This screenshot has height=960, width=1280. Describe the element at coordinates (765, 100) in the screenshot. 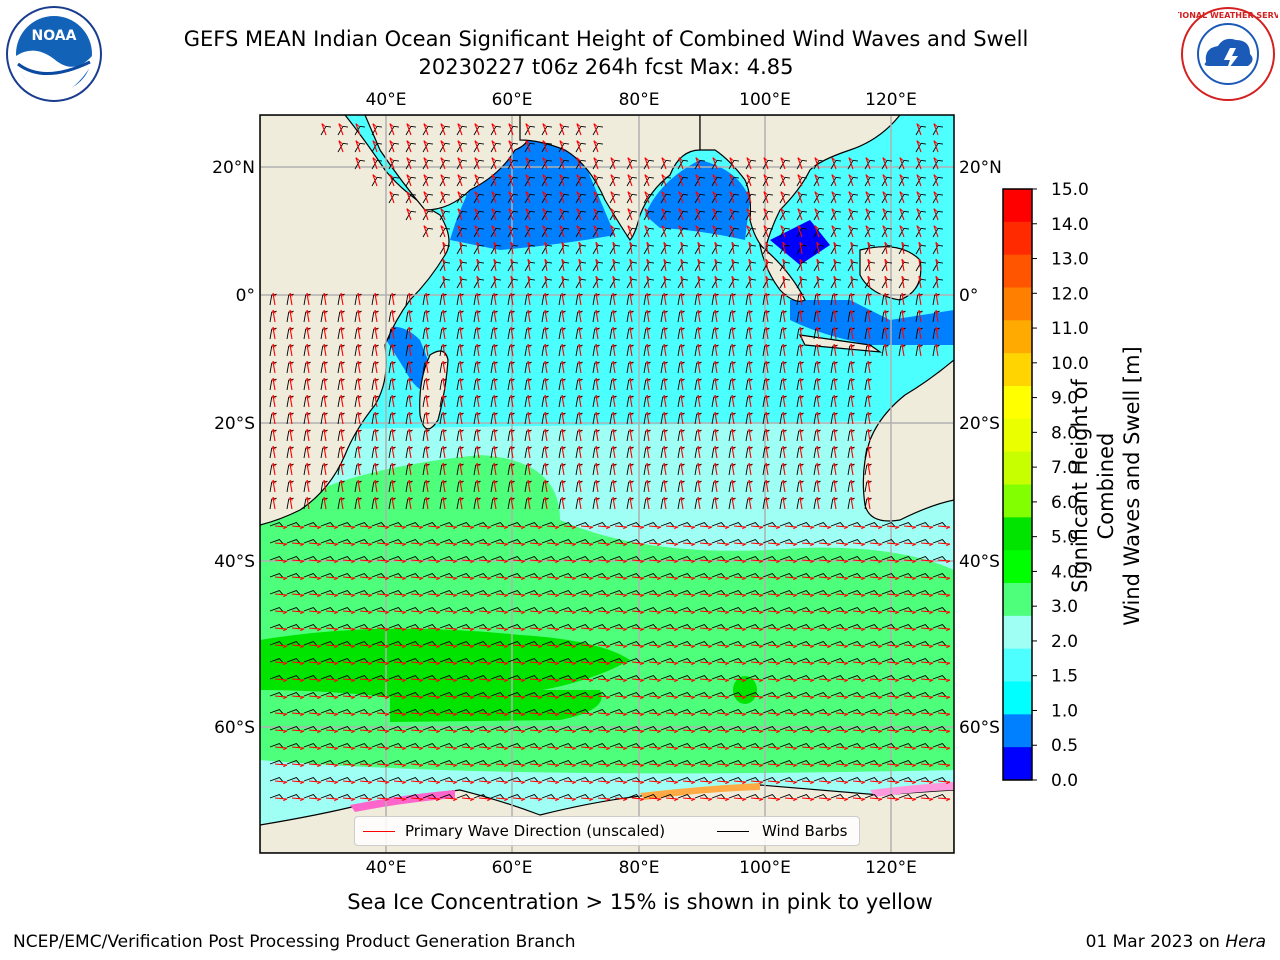

I see `lon-tick-top-100e: 100°E` at that location.